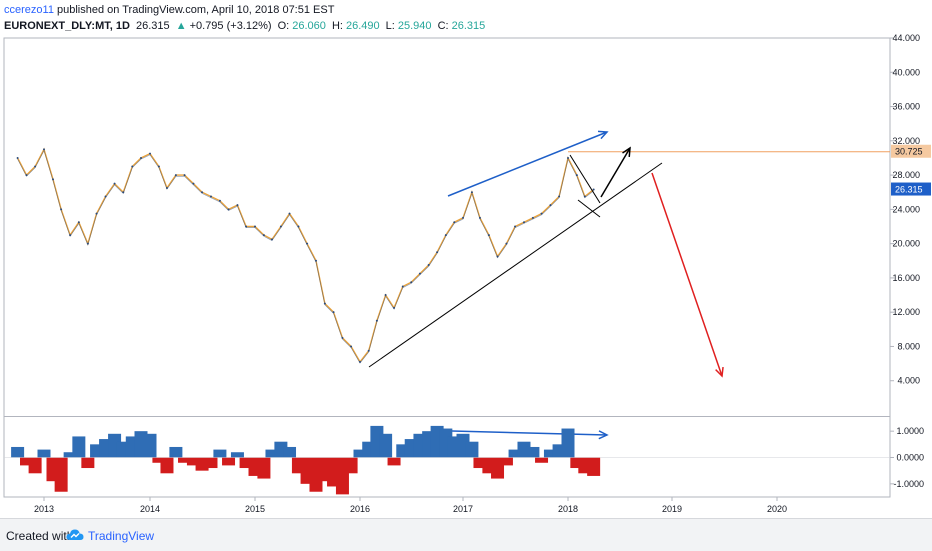 The image size is (932, 551). I want to click on bullish-projection-arrow-line, so click(615, 172).